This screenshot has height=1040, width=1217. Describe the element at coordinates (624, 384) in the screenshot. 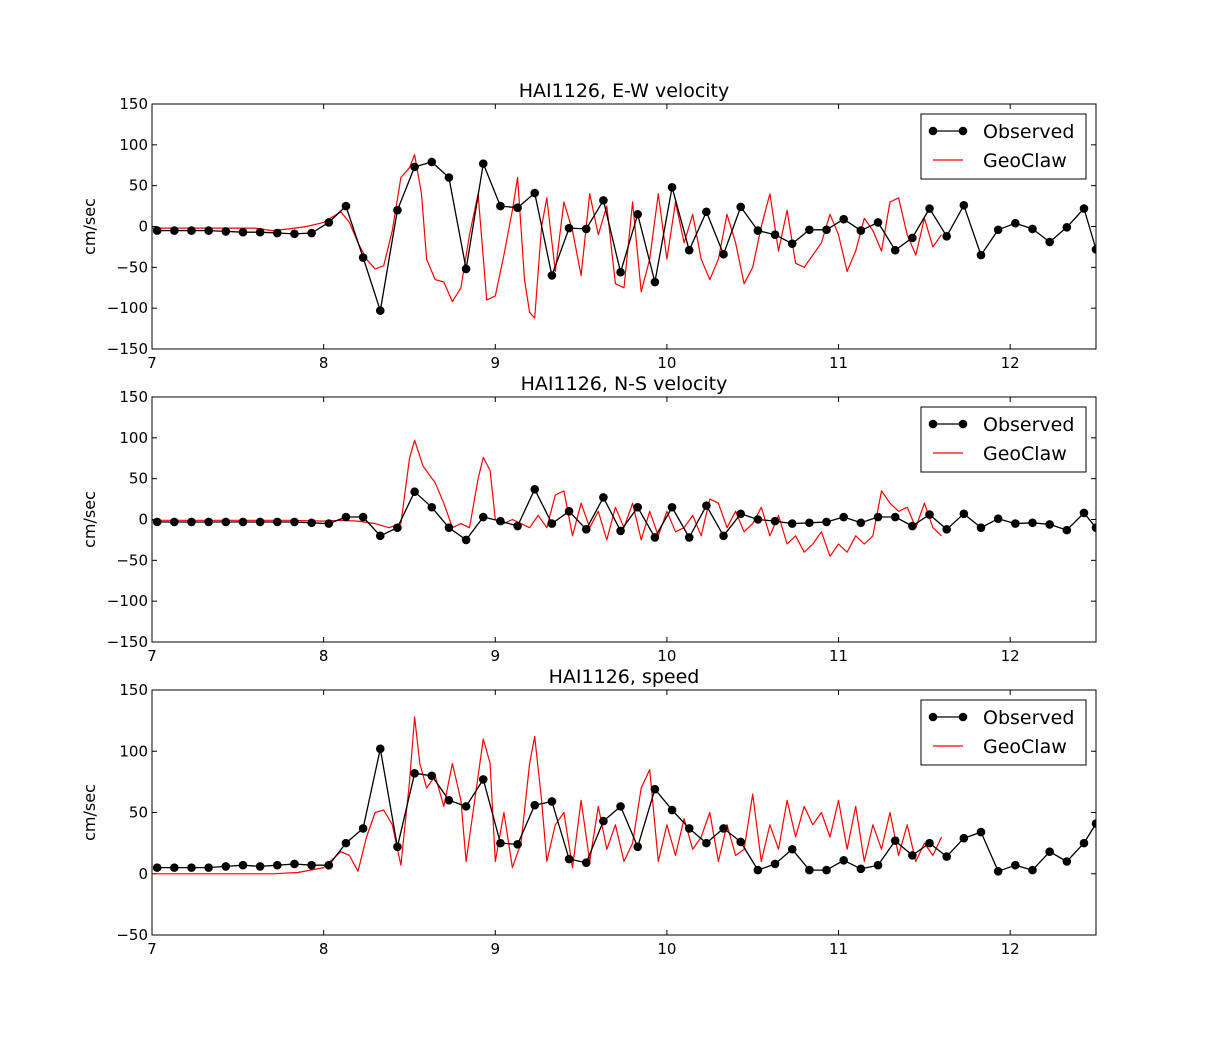

I see `chart-title: HAI1126, N-S velocity` at that location.